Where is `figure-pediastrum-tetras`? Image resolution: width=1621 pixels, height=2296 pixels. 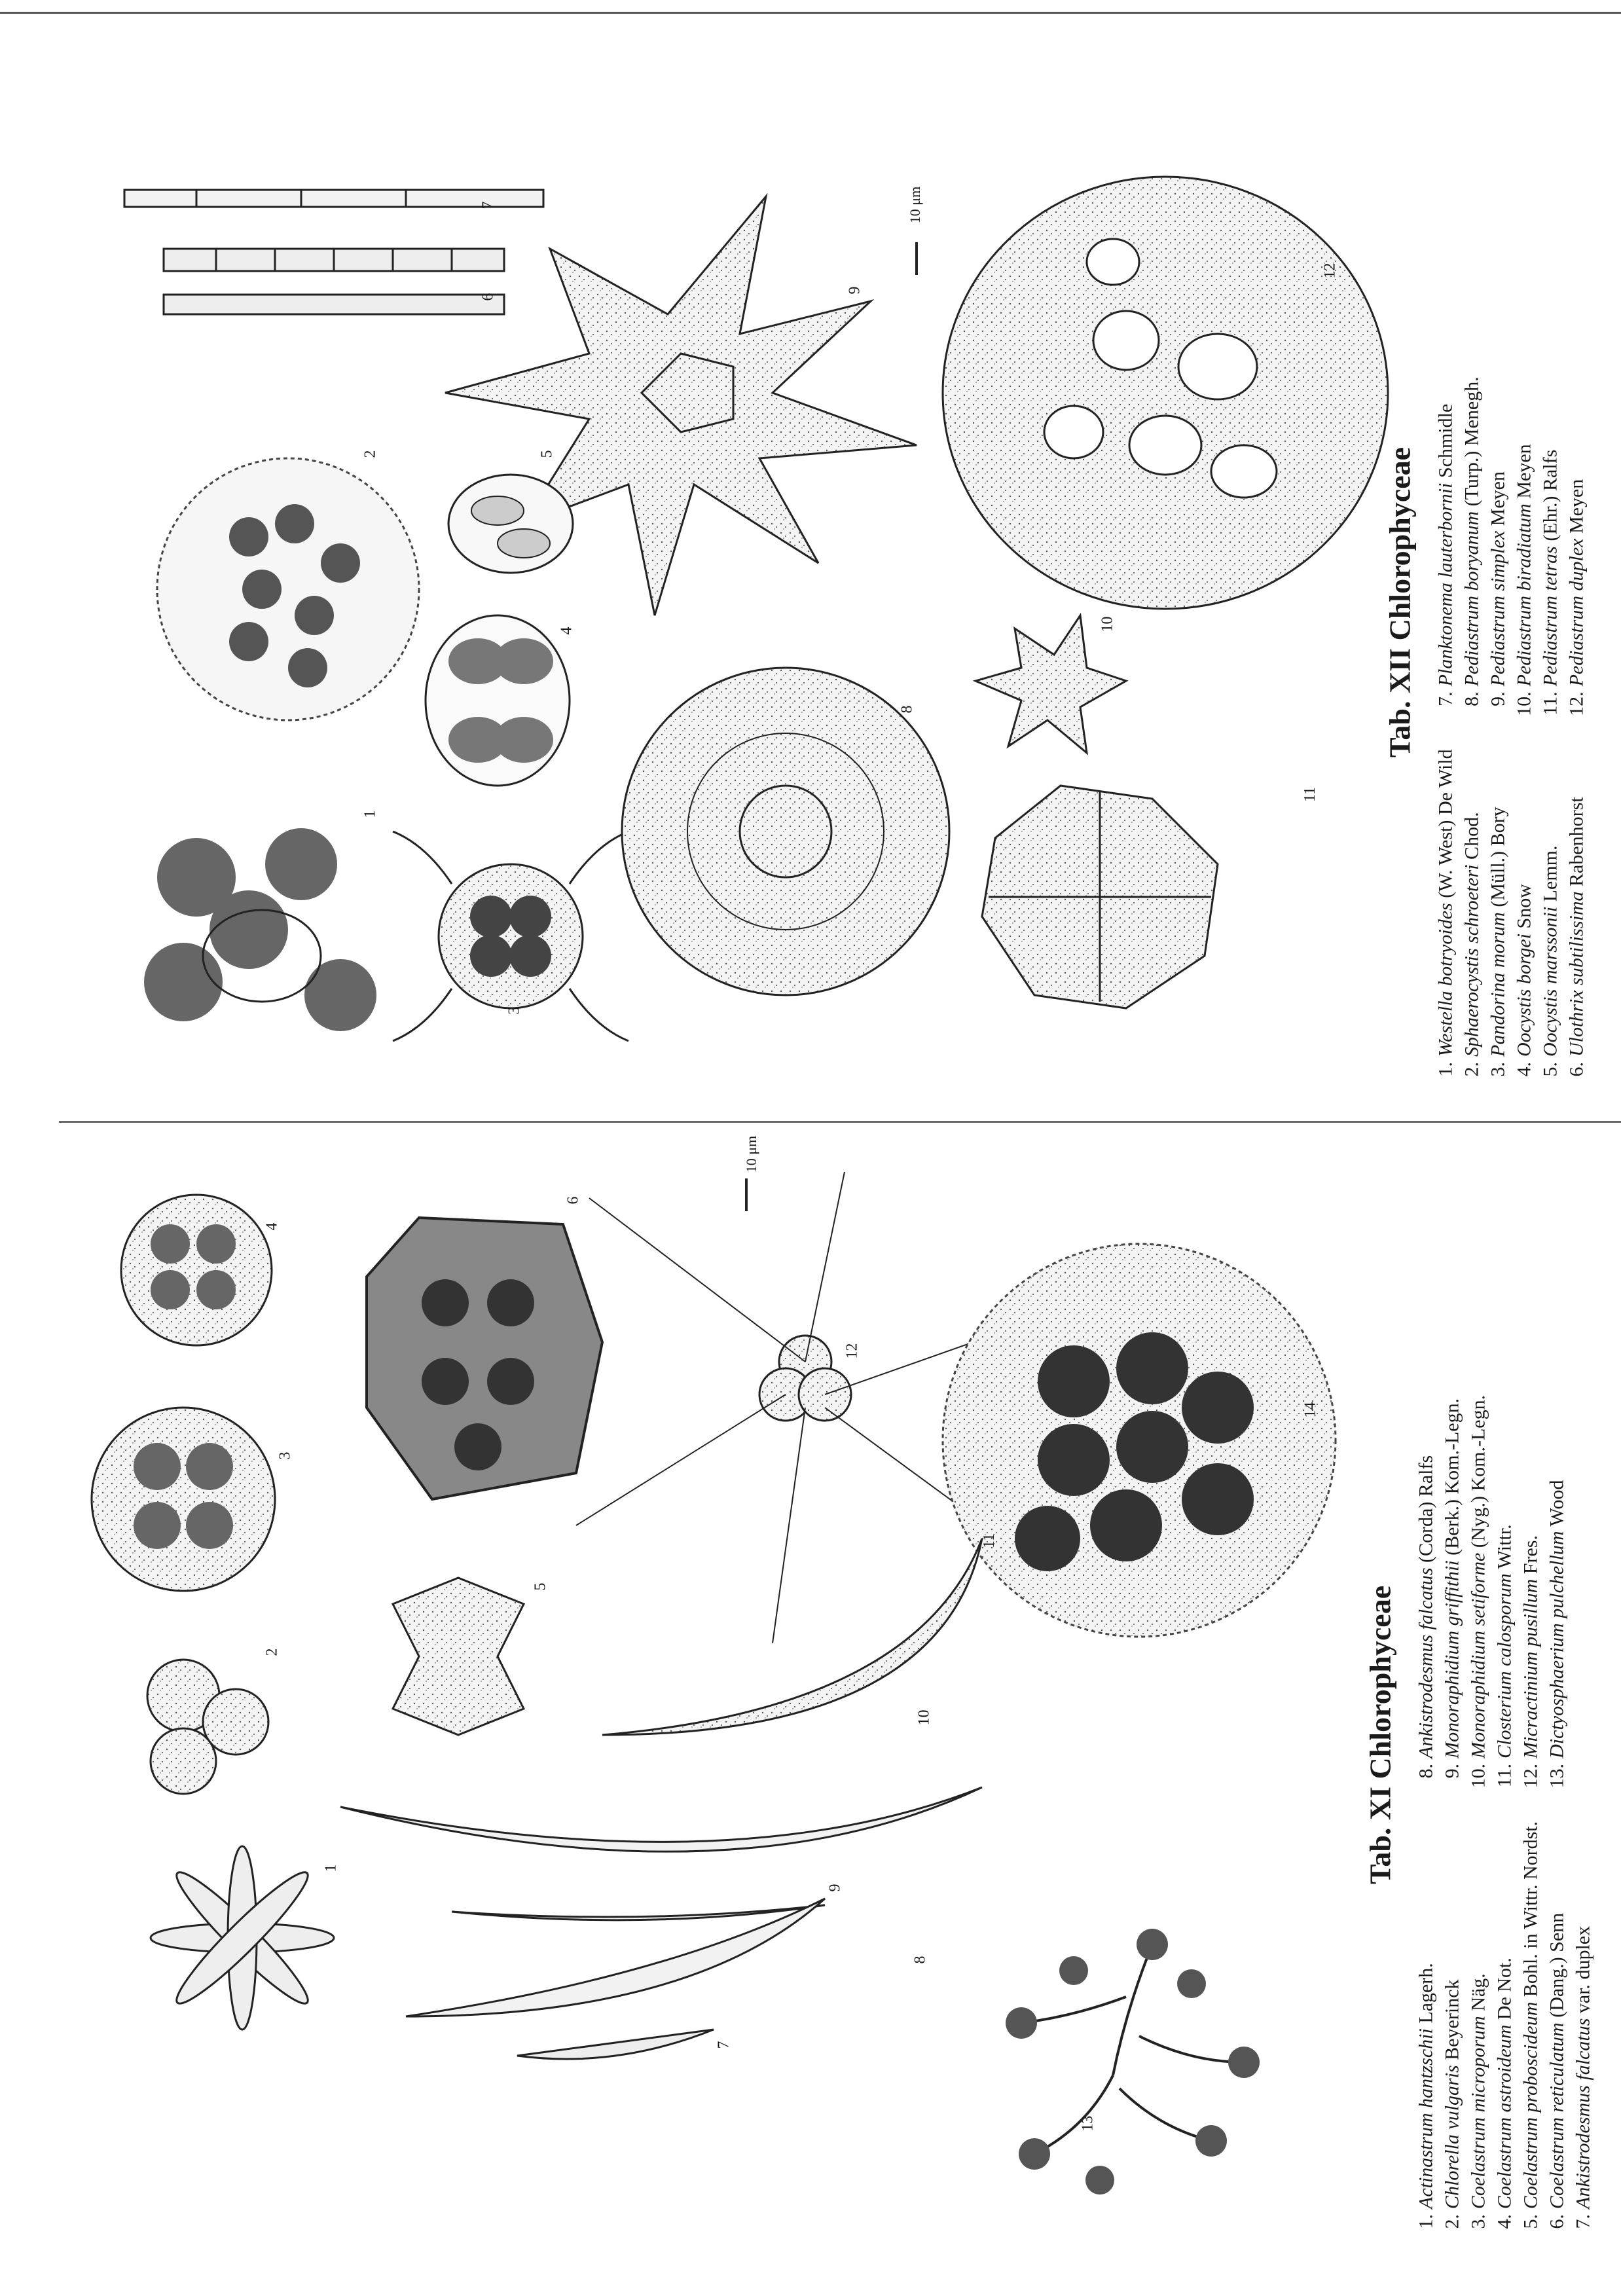
figure-pediastrum-tetras is located at coordinates (1100, 897).